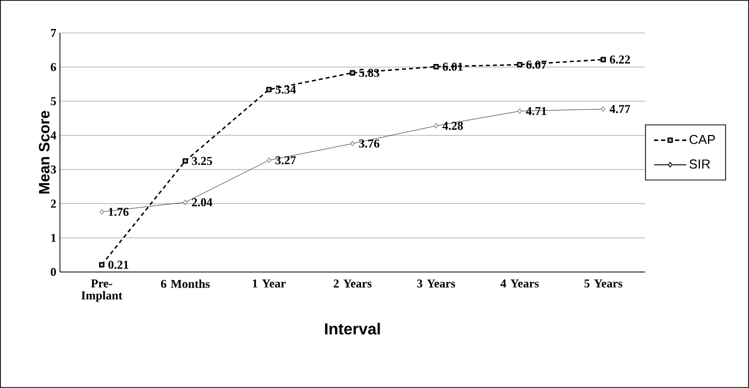  What do you see at coordinates (44, 152) in the screenshot?
I see `y-axis-title: Mean Score` at bounding box center [44, 152].